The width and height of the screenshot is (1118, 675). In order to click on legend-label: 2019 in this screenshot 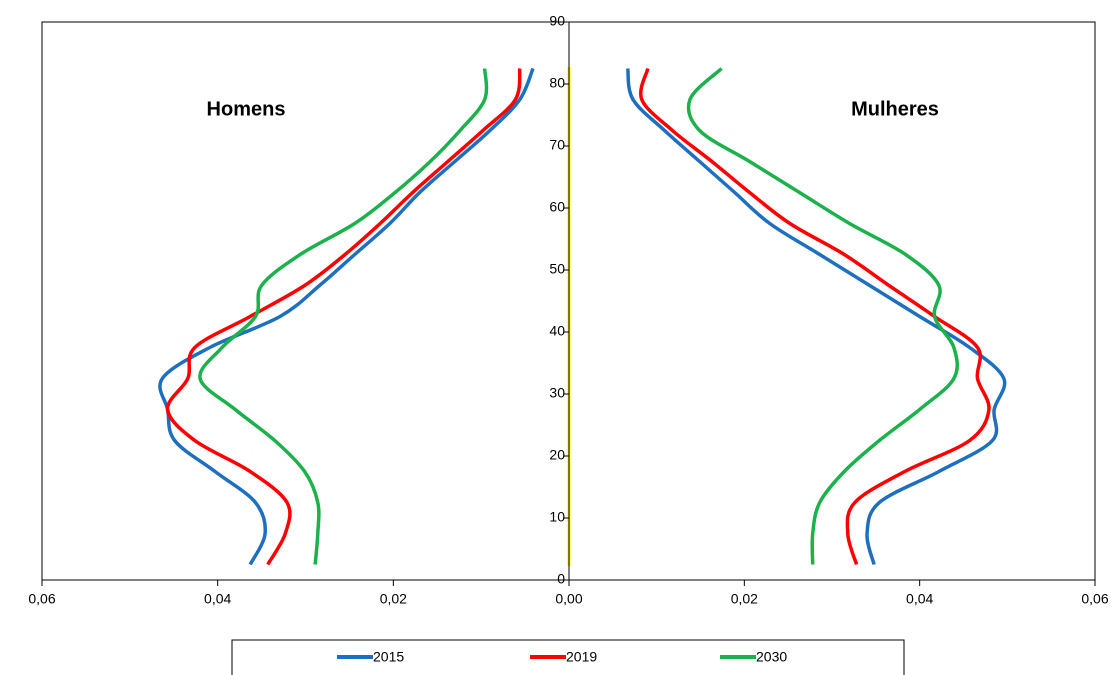, I will do `click(581, 657)`.